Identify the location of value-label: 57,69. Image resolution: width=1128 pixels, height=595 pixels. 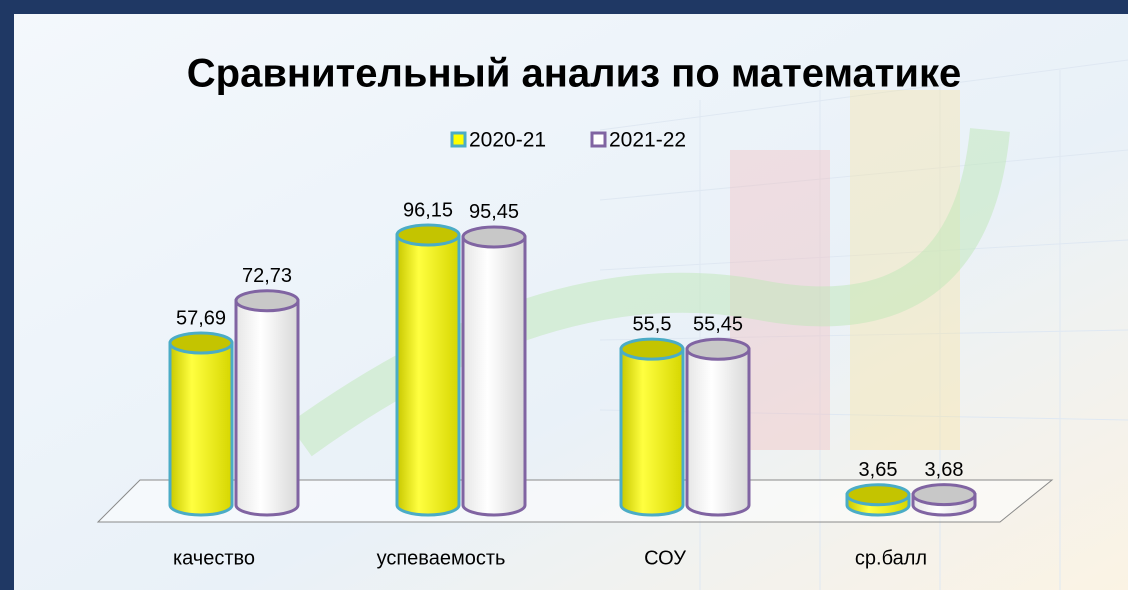
(201, 318).